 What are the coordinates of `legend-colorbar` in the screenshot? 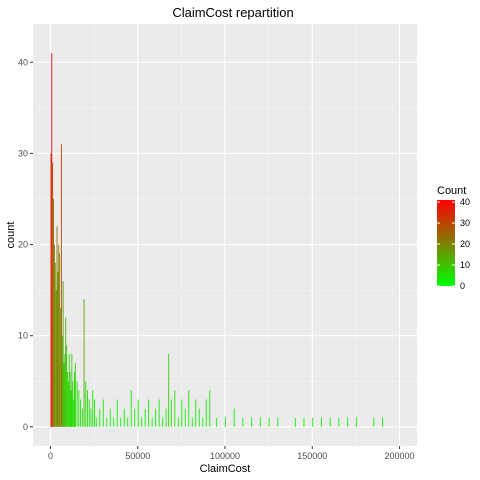 It's located at (446, 243).